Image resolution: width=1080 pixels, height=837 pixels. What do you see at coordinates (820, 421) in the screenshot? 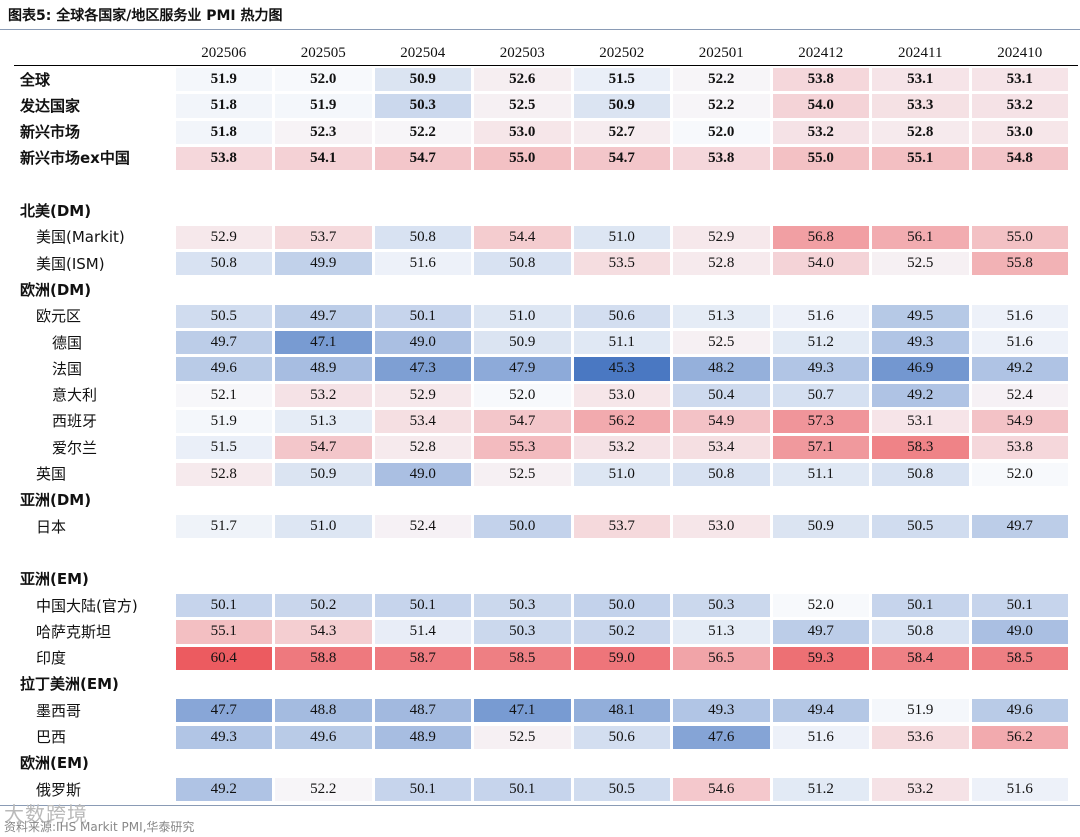
I see `heatmap-cell: 57.3` at bounding box center [820, 421].